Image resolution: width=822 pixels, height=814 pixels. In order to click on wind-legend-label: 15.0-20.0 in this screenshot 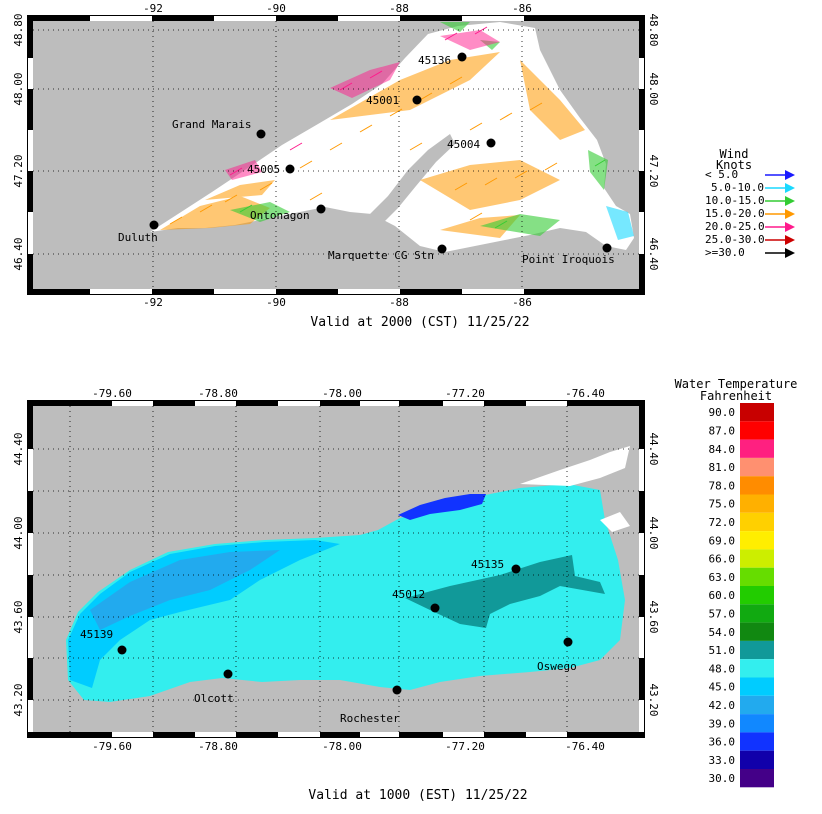, I will do `click(735, 213)`.